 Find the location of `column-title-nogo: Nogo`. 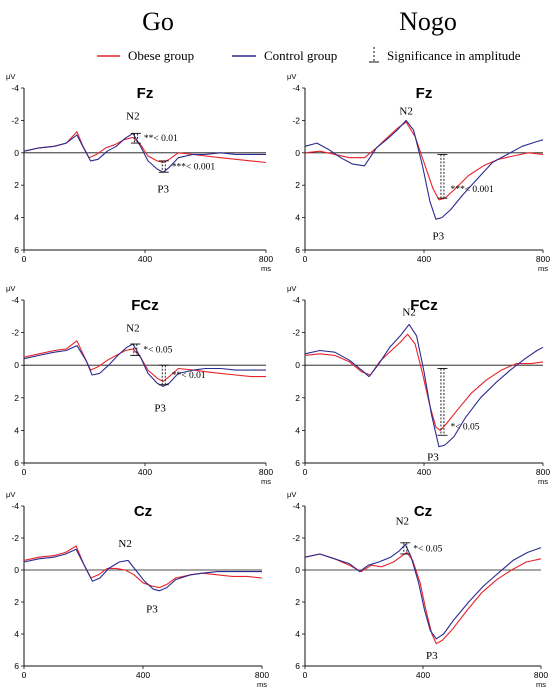

column-title-nogo: Nogo is located at coordinates (428, 21).